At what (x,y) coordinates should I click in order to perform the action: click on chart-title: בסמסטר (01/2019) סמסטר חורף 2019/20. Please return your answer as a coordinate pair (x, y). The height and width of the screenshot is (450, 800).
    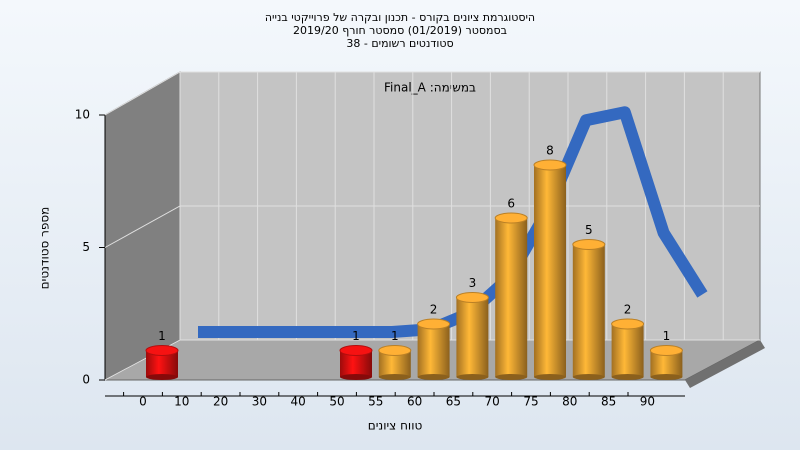
    Looking at the image, I should click on (400, 30).